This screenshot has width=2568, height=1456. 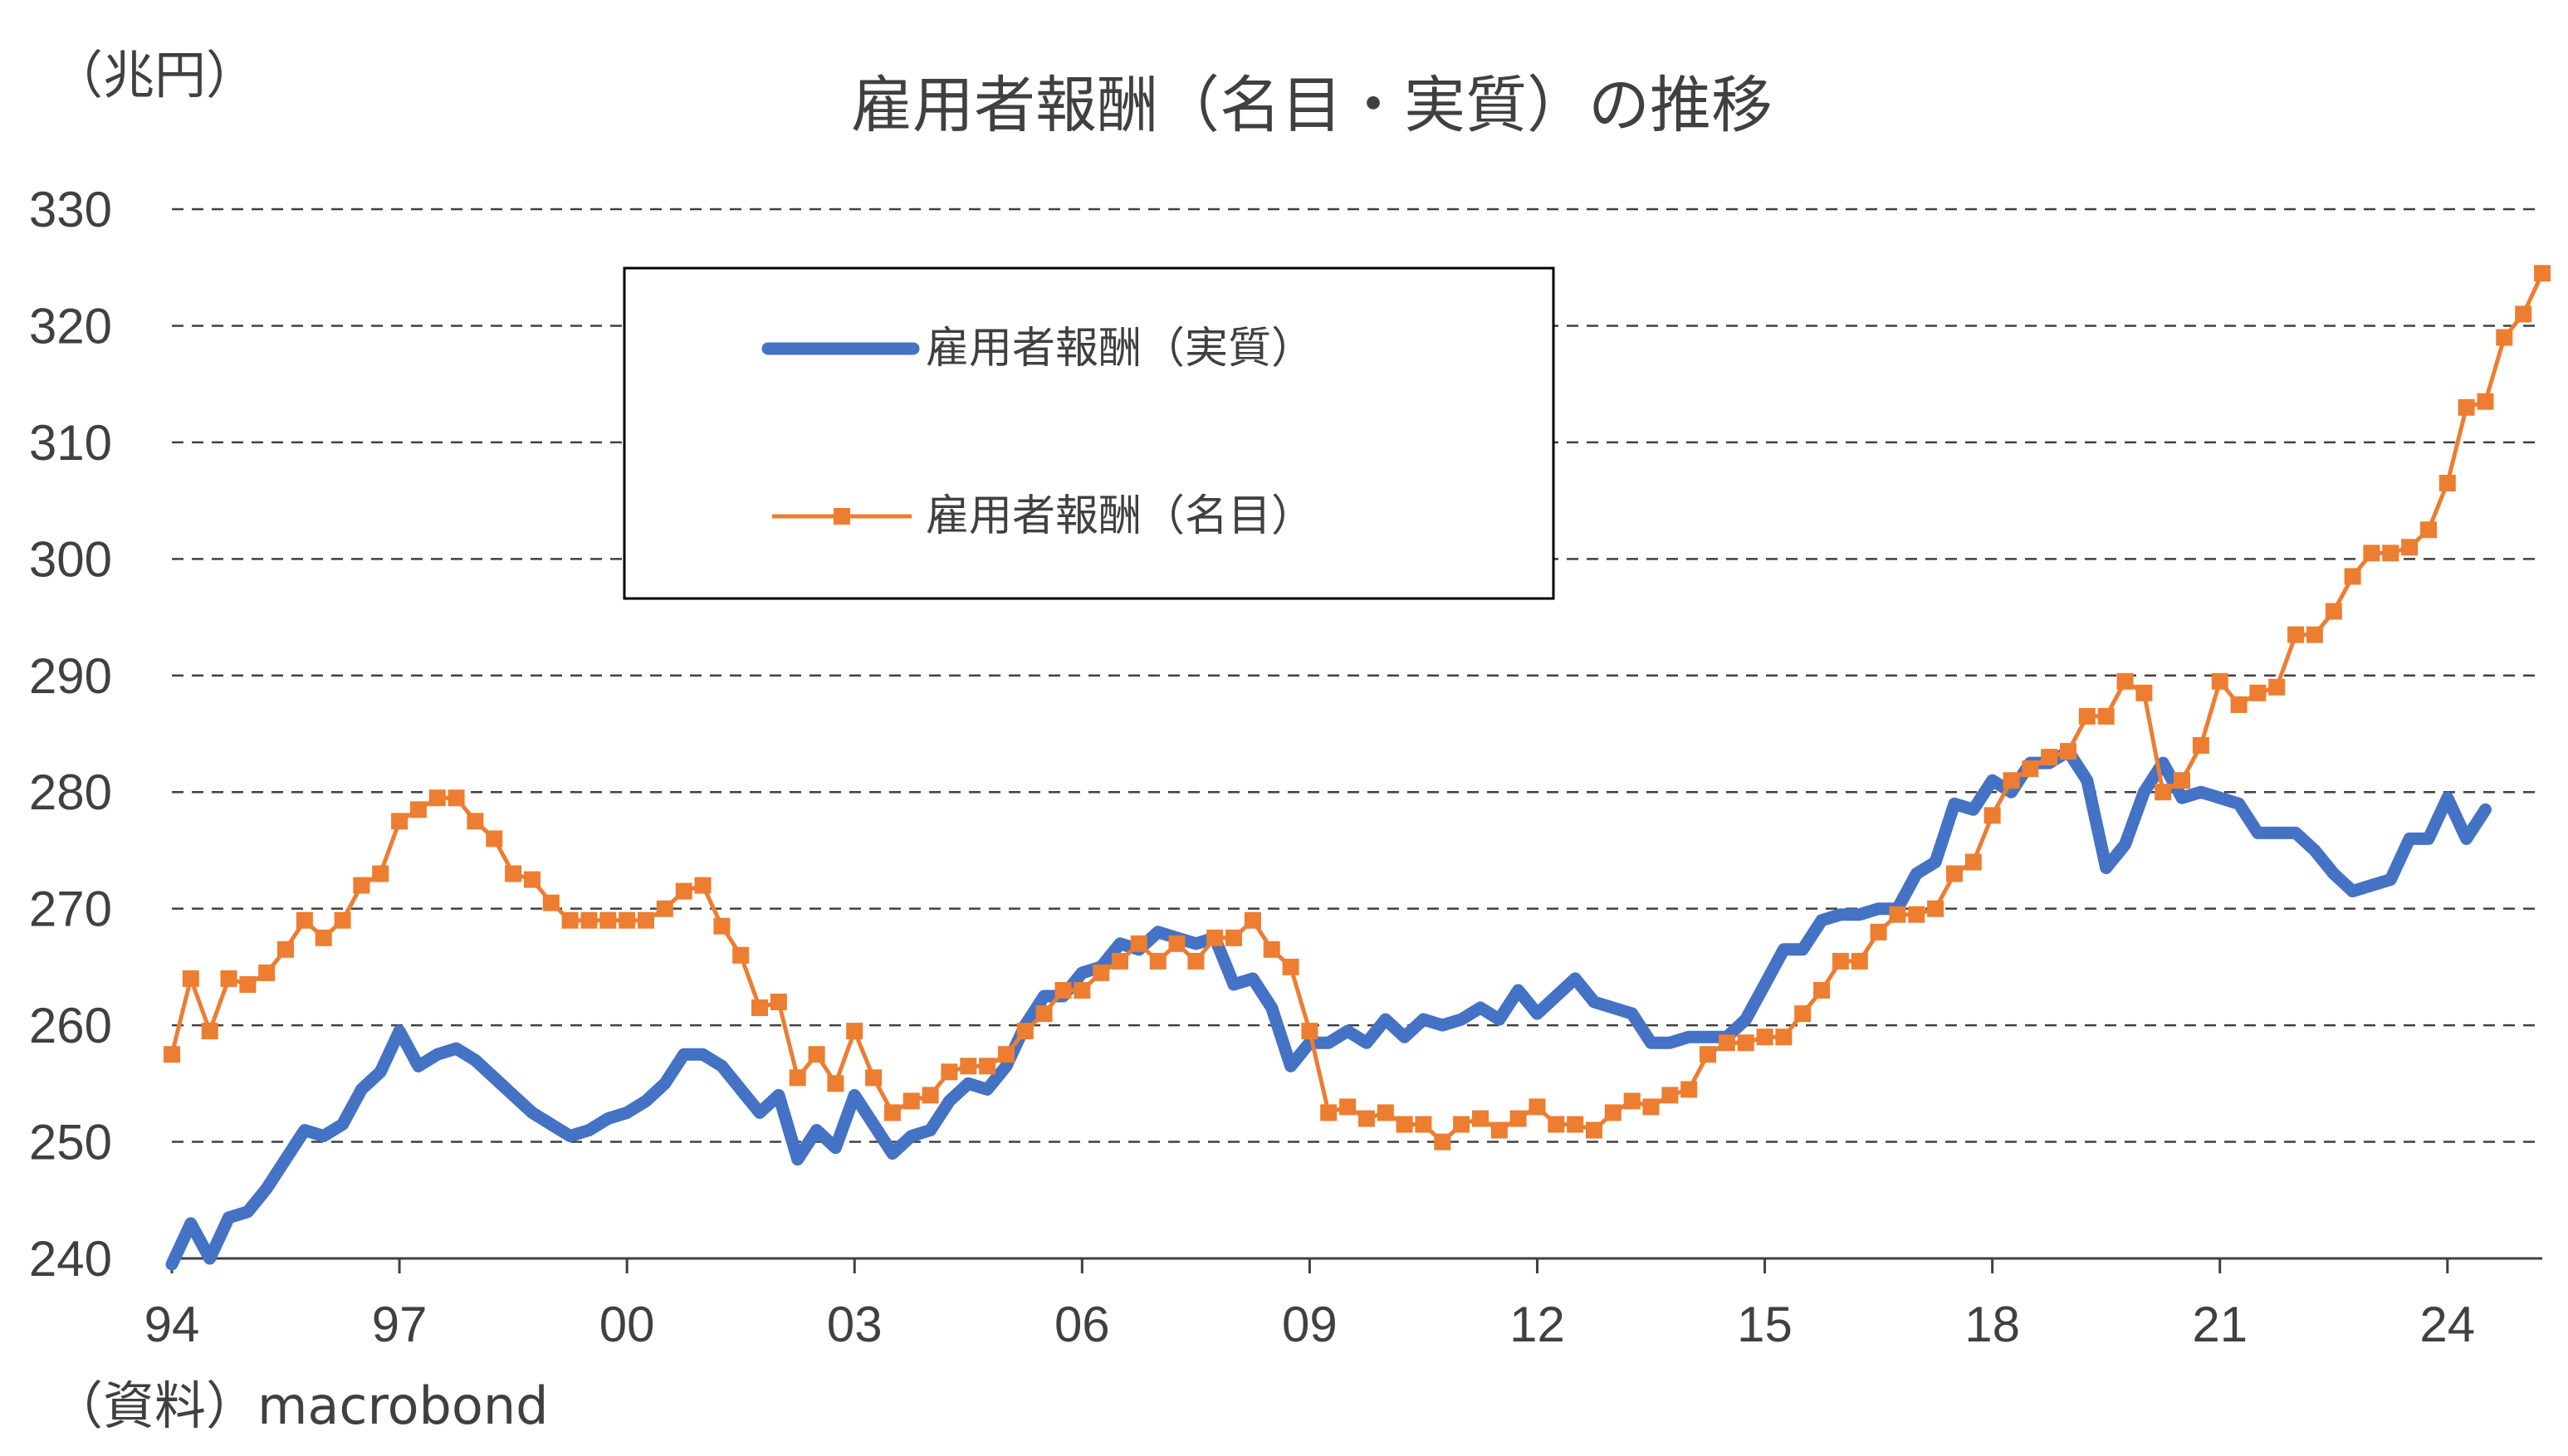 I want to click on legend-box, so click(x=1089, y=433).